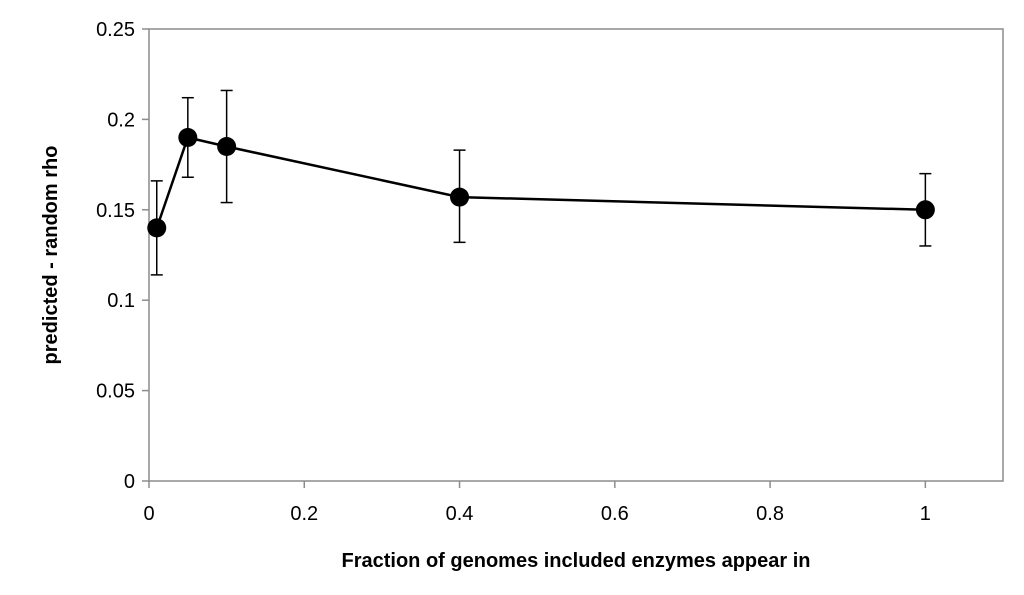 This screenshot has height=595, width=1024. Describe the element at coordinates (129, 482) in the screenshot. I see `y-tick-label: 0` at that location.